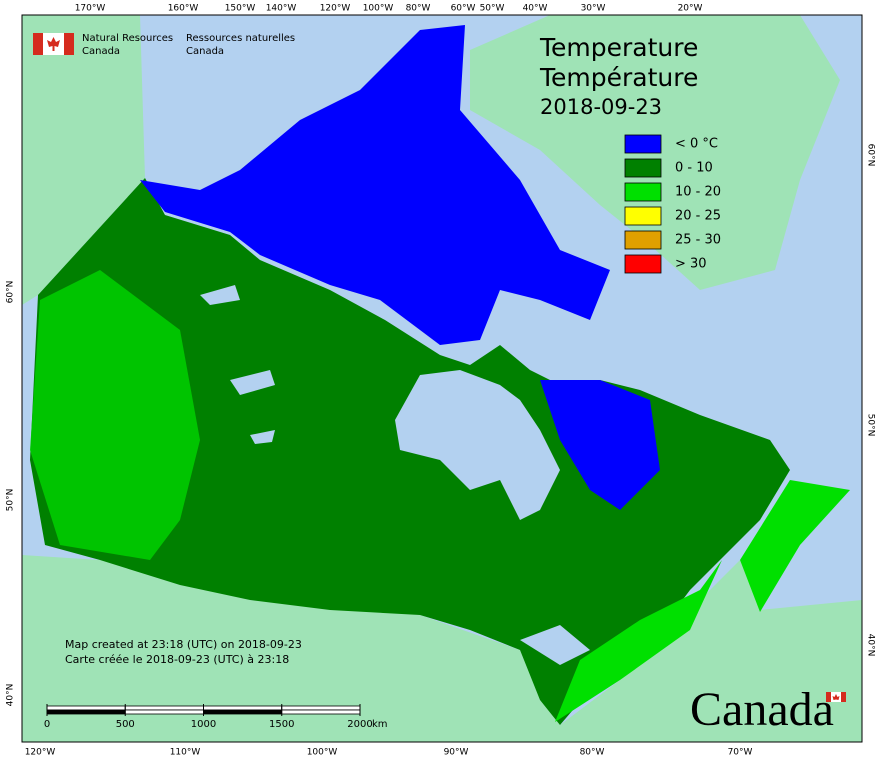 This screenshot has height=764, width=880. What do you see at coordinates (359, 724) in the screenshot?
I see `scale-label: 2000` at bounding box center [359, 724].